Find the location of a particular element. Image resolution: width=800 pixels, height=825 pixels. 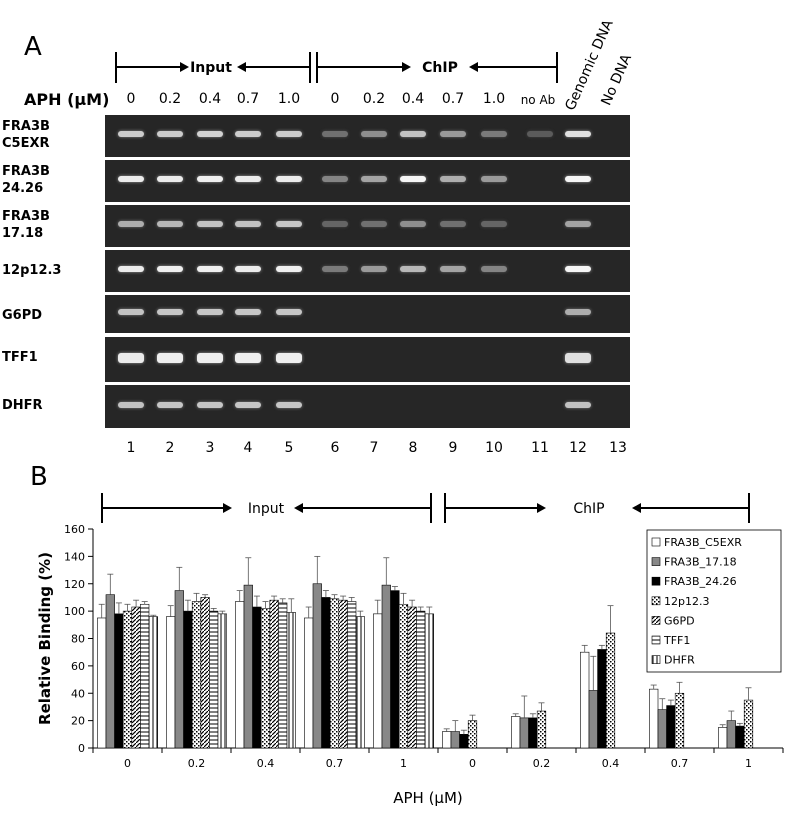

panel-b-letter: B is located at coordinates (39, 477).